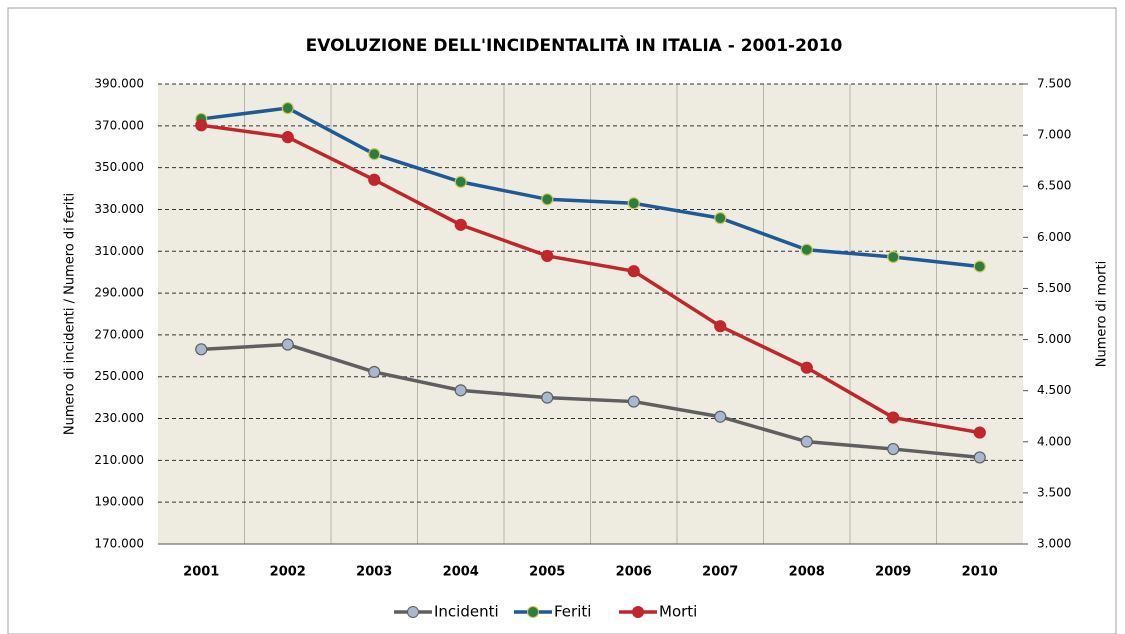  Describe the element at coordinates (119, 209) in the screenshot. I see `y-tick-label: 330.000` at that location.